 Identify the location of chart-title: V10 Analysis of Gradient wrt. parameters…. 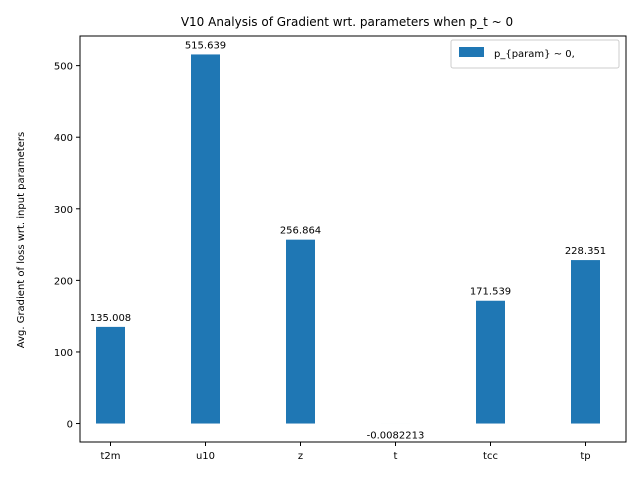
(347, 22).